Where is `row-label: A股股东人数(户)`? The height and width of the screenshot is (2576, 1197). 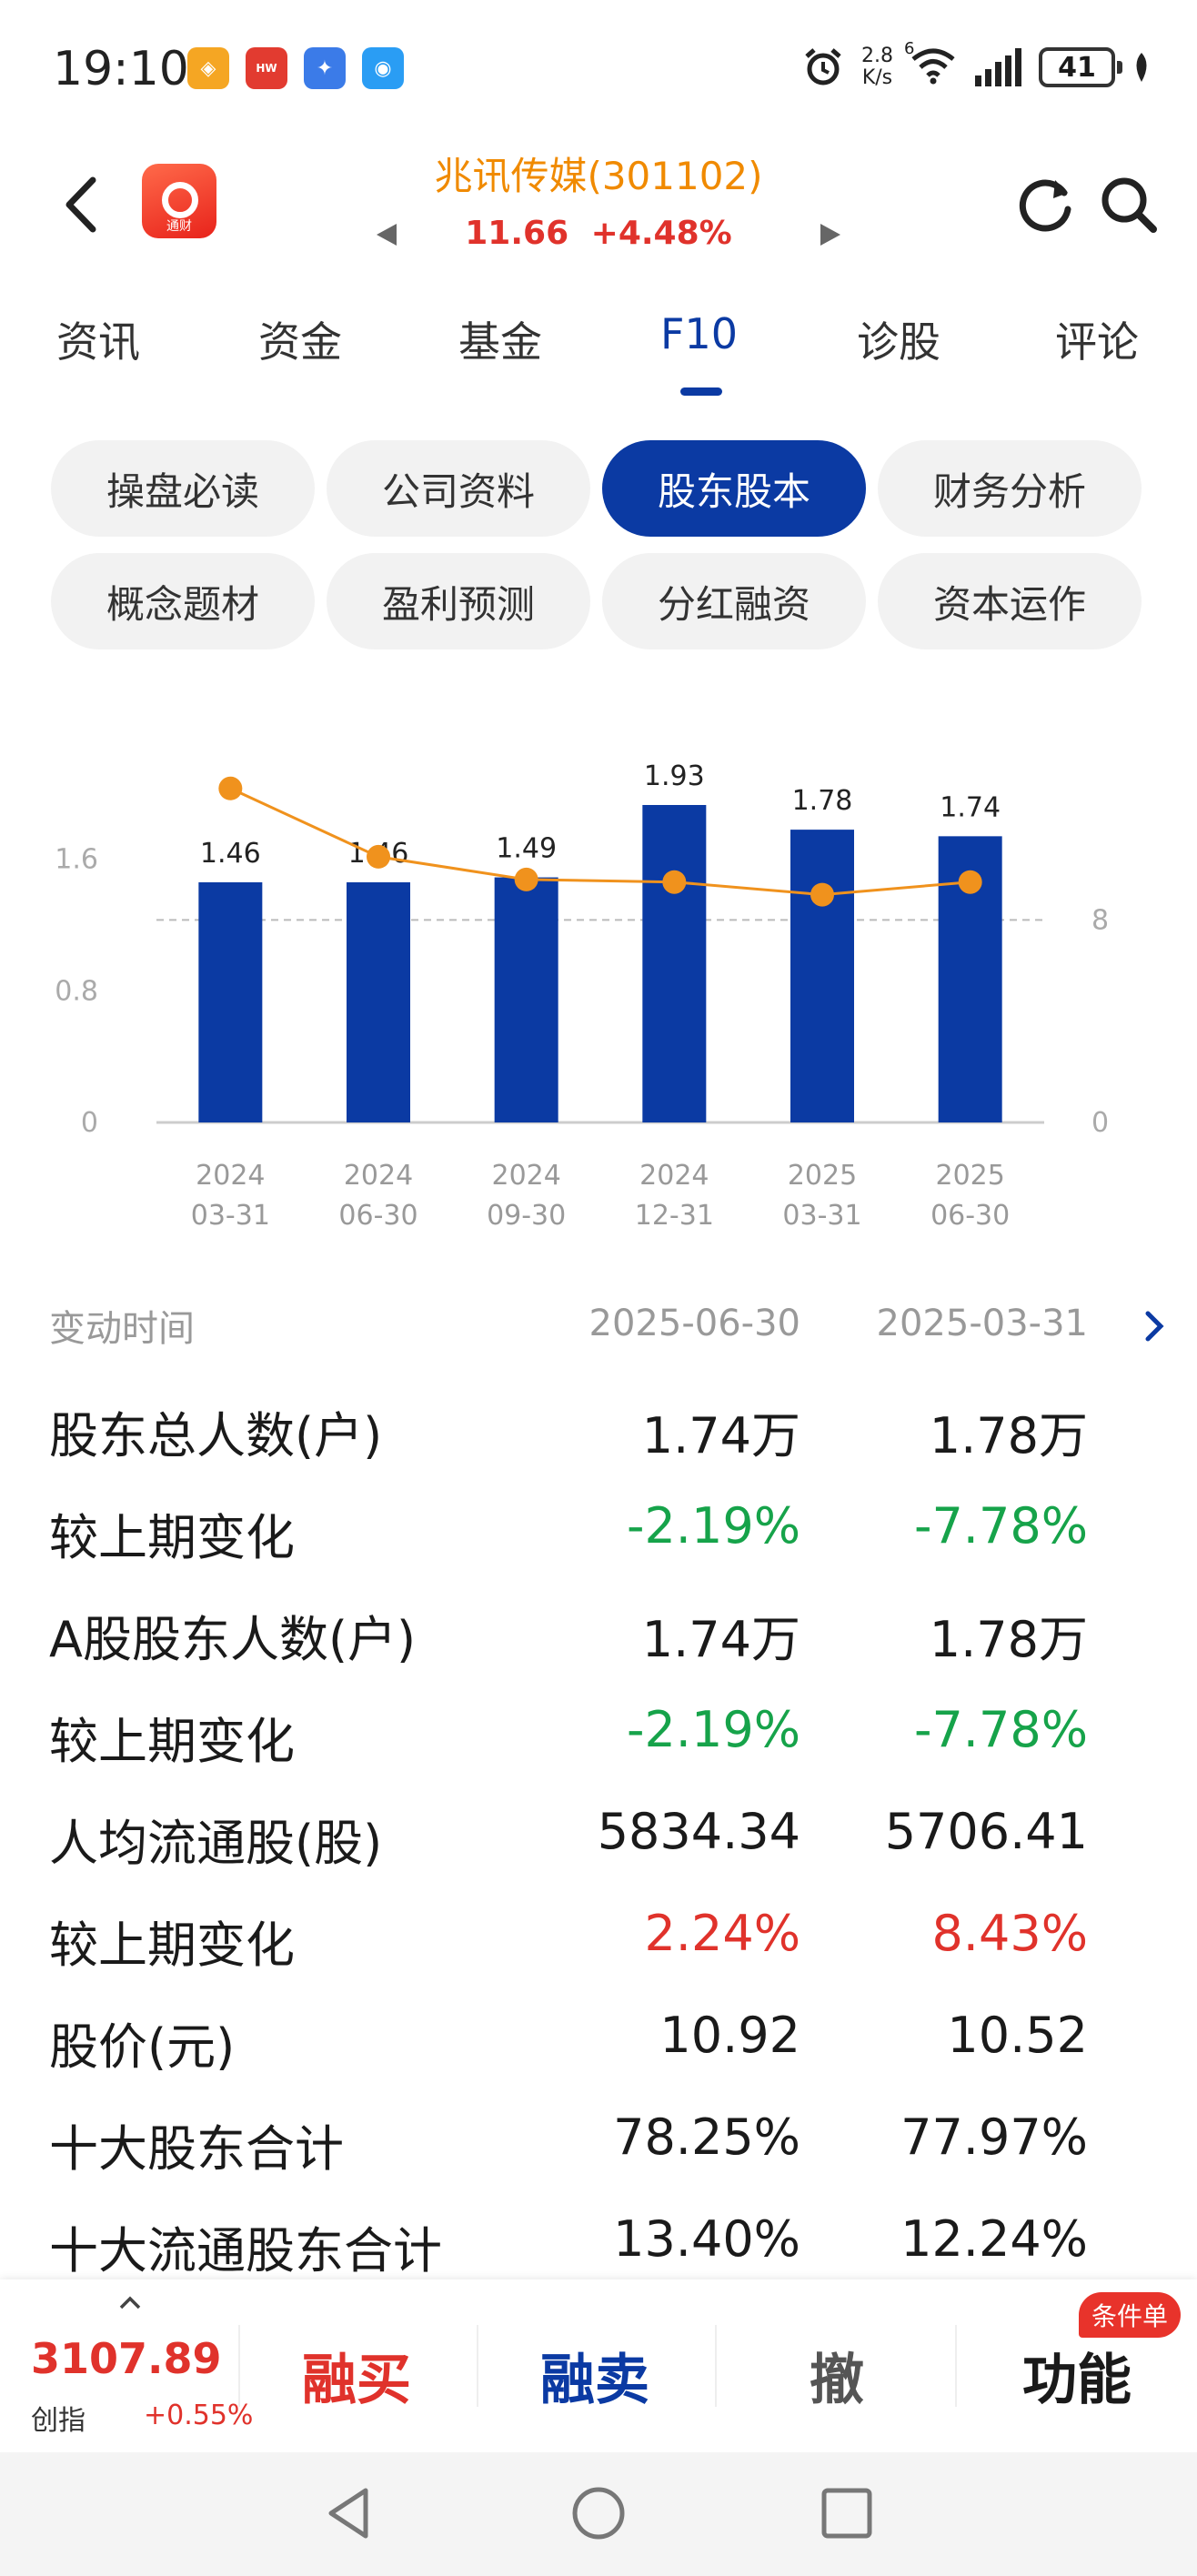
row-label: A股股东人数(户) is located at coordinates (233, 1639).